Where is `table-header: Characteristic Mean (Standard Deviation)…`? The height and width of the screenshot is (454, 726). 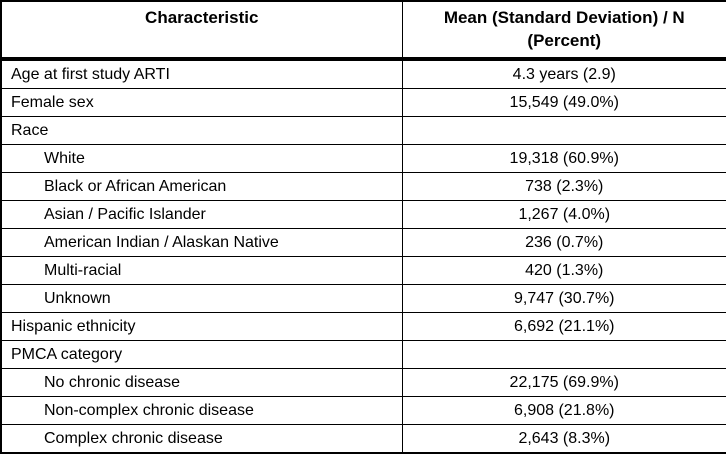
table-header: Characteristic Mean (Standard Deviation)… is located at coordinates (363, 30).